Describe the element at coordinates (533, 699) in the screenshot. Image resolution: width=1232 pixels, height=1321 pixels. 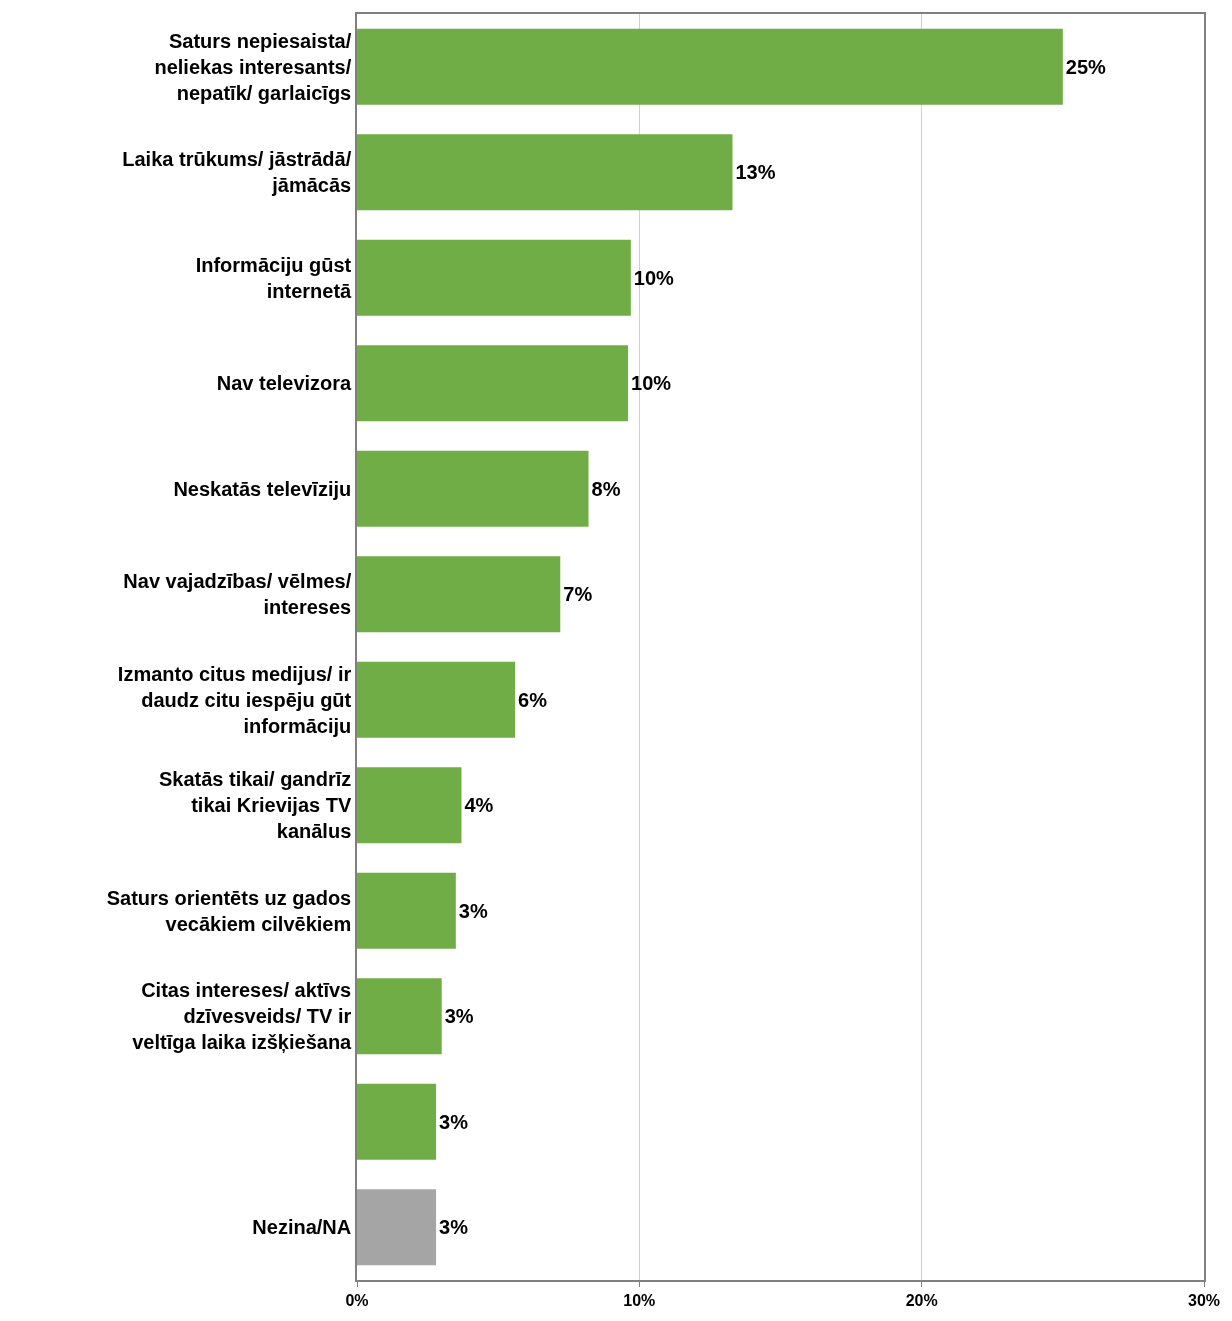
I see `data-label: 6%` at that location.